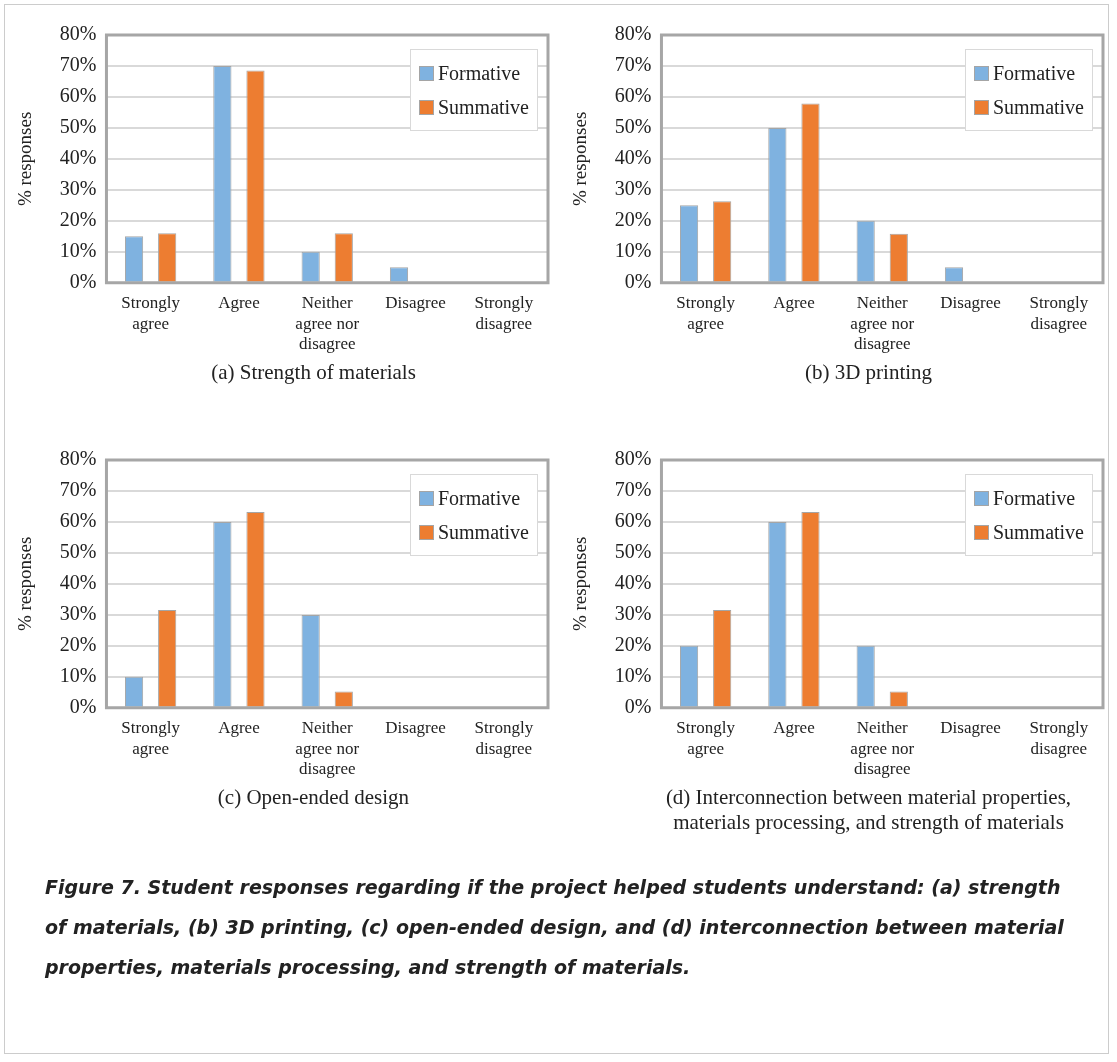  Describe the element at coordinates (555, 927) in the screenshot. I see `caption: Figure 7. Student responses regarding if the project helped students understand: (a) strength of materials, (b) 3D printing, (c) open-ended design, and (d) interconnection between material properties, materials processing, and strength of materials.` at that location.